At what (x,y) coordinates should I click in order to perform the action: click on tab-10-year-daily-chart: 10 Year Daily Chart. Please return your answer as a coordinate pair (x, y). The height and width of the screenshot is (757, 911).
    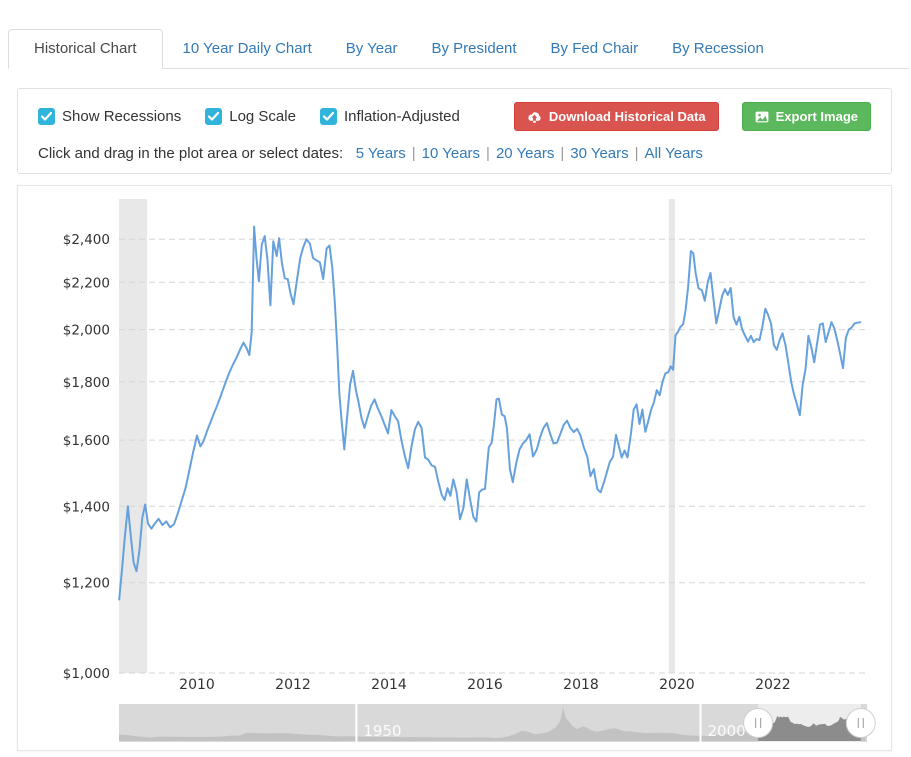
    Looking at the image, I should click on (247, 48).